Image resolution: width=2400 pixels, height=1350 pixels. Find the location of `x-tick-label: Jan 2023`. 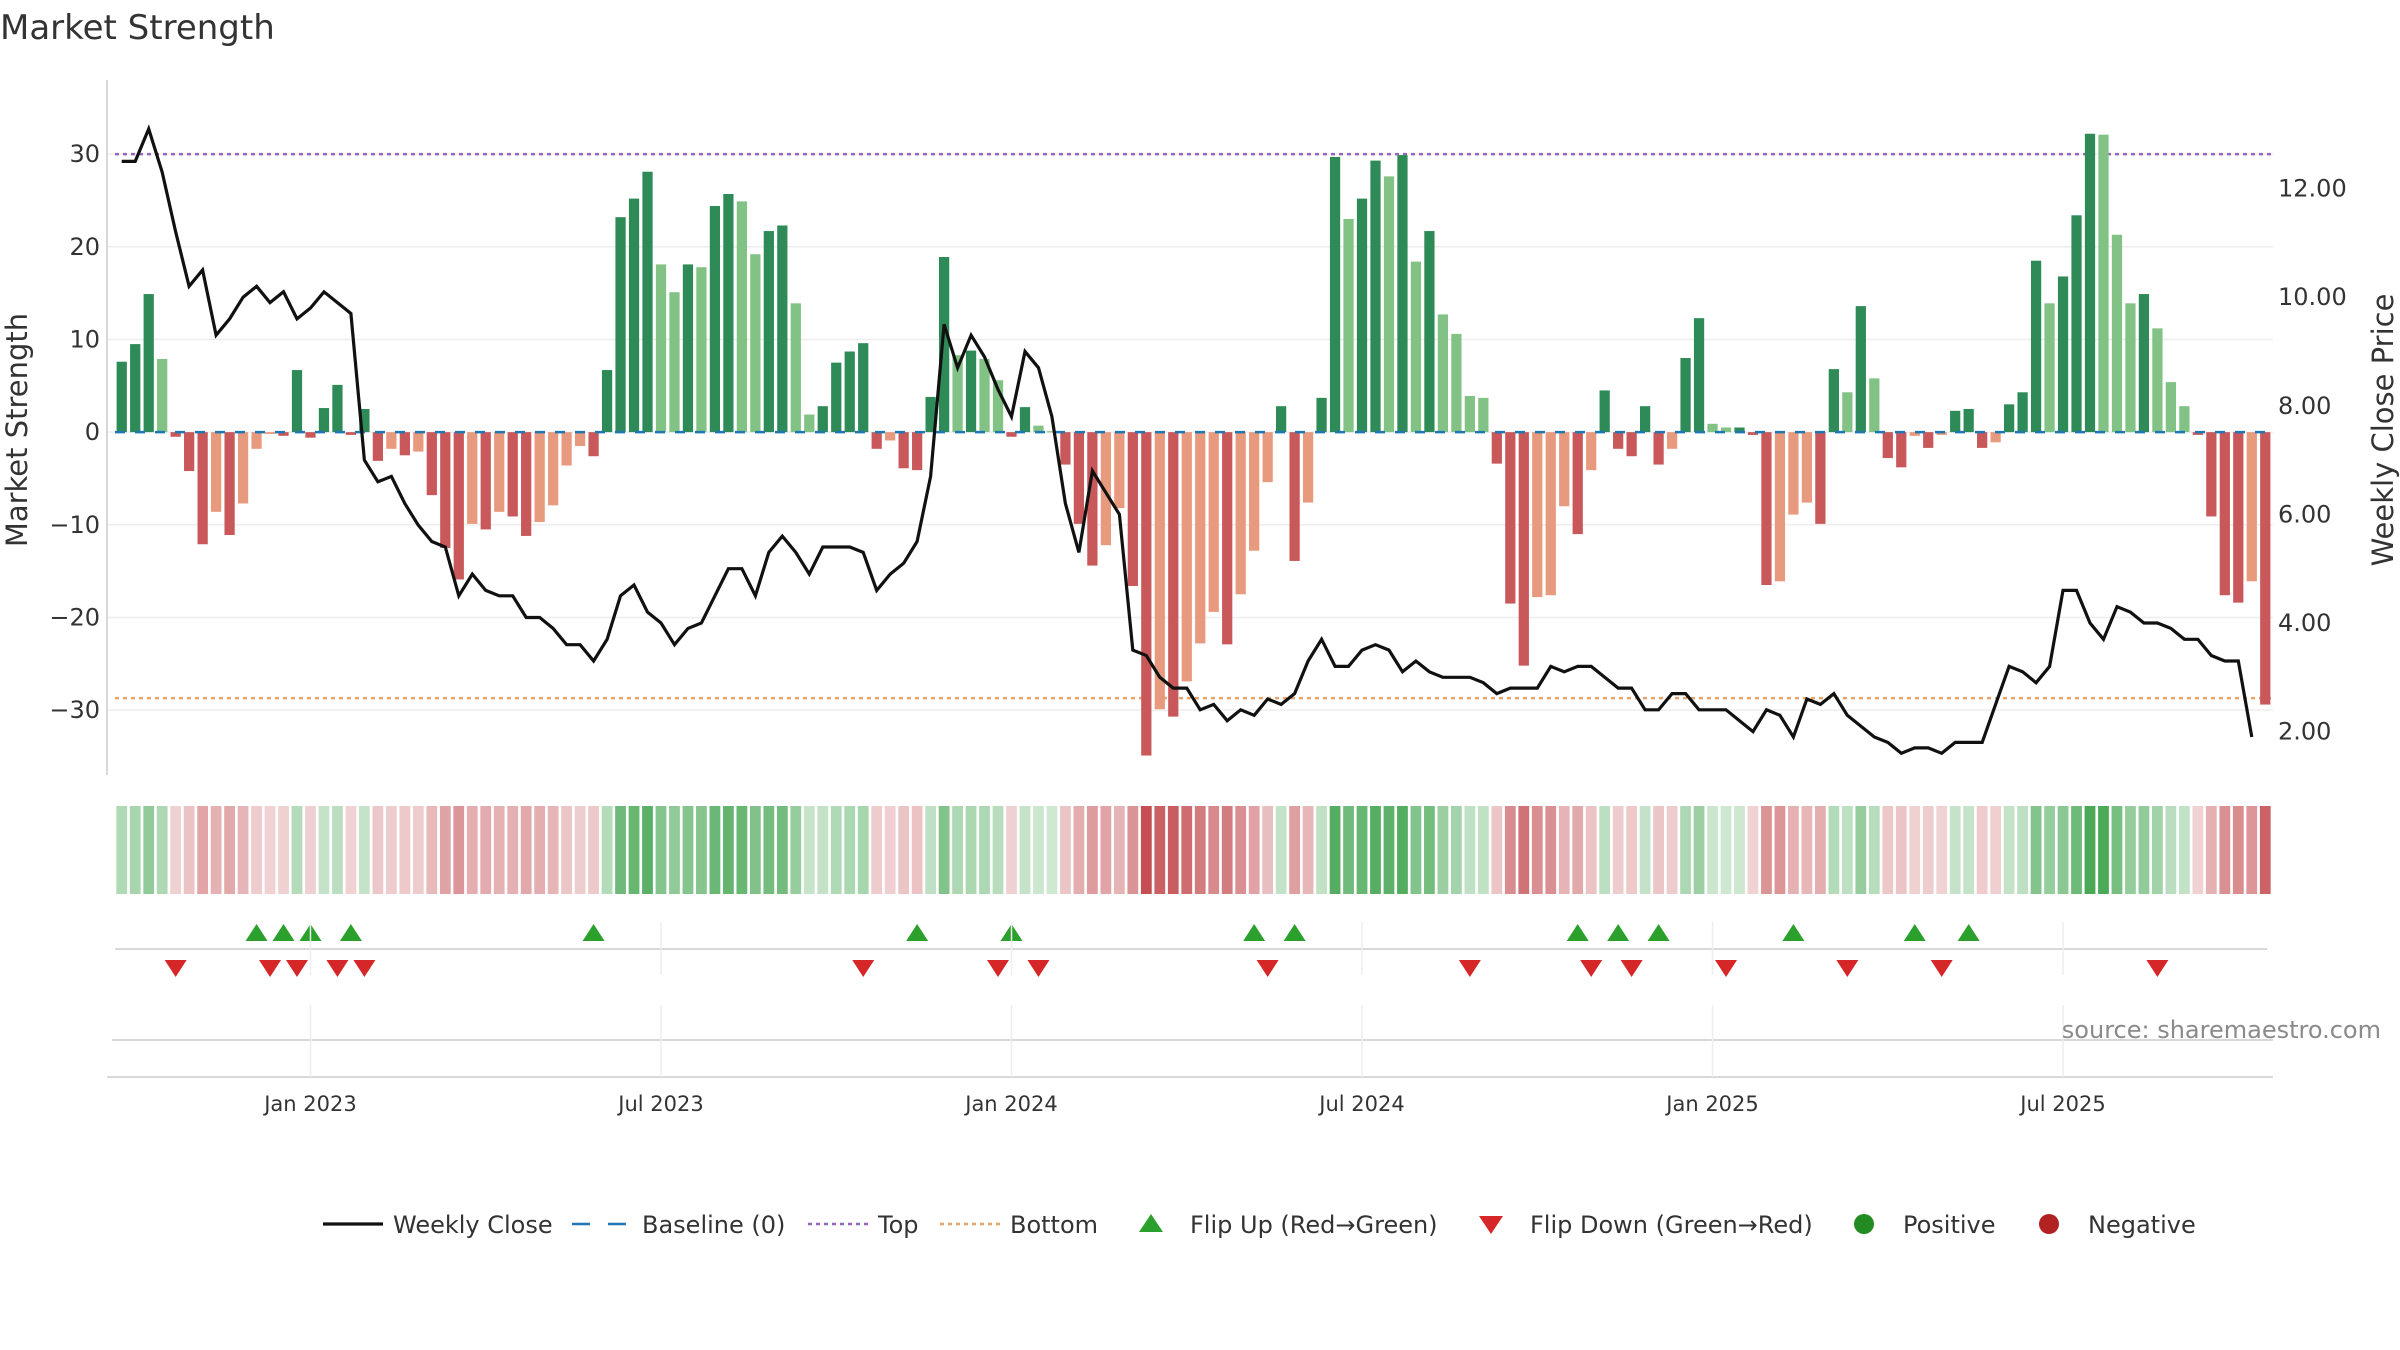

x-tick-label: Jan 2023 is located at coordinates (309, 1104).